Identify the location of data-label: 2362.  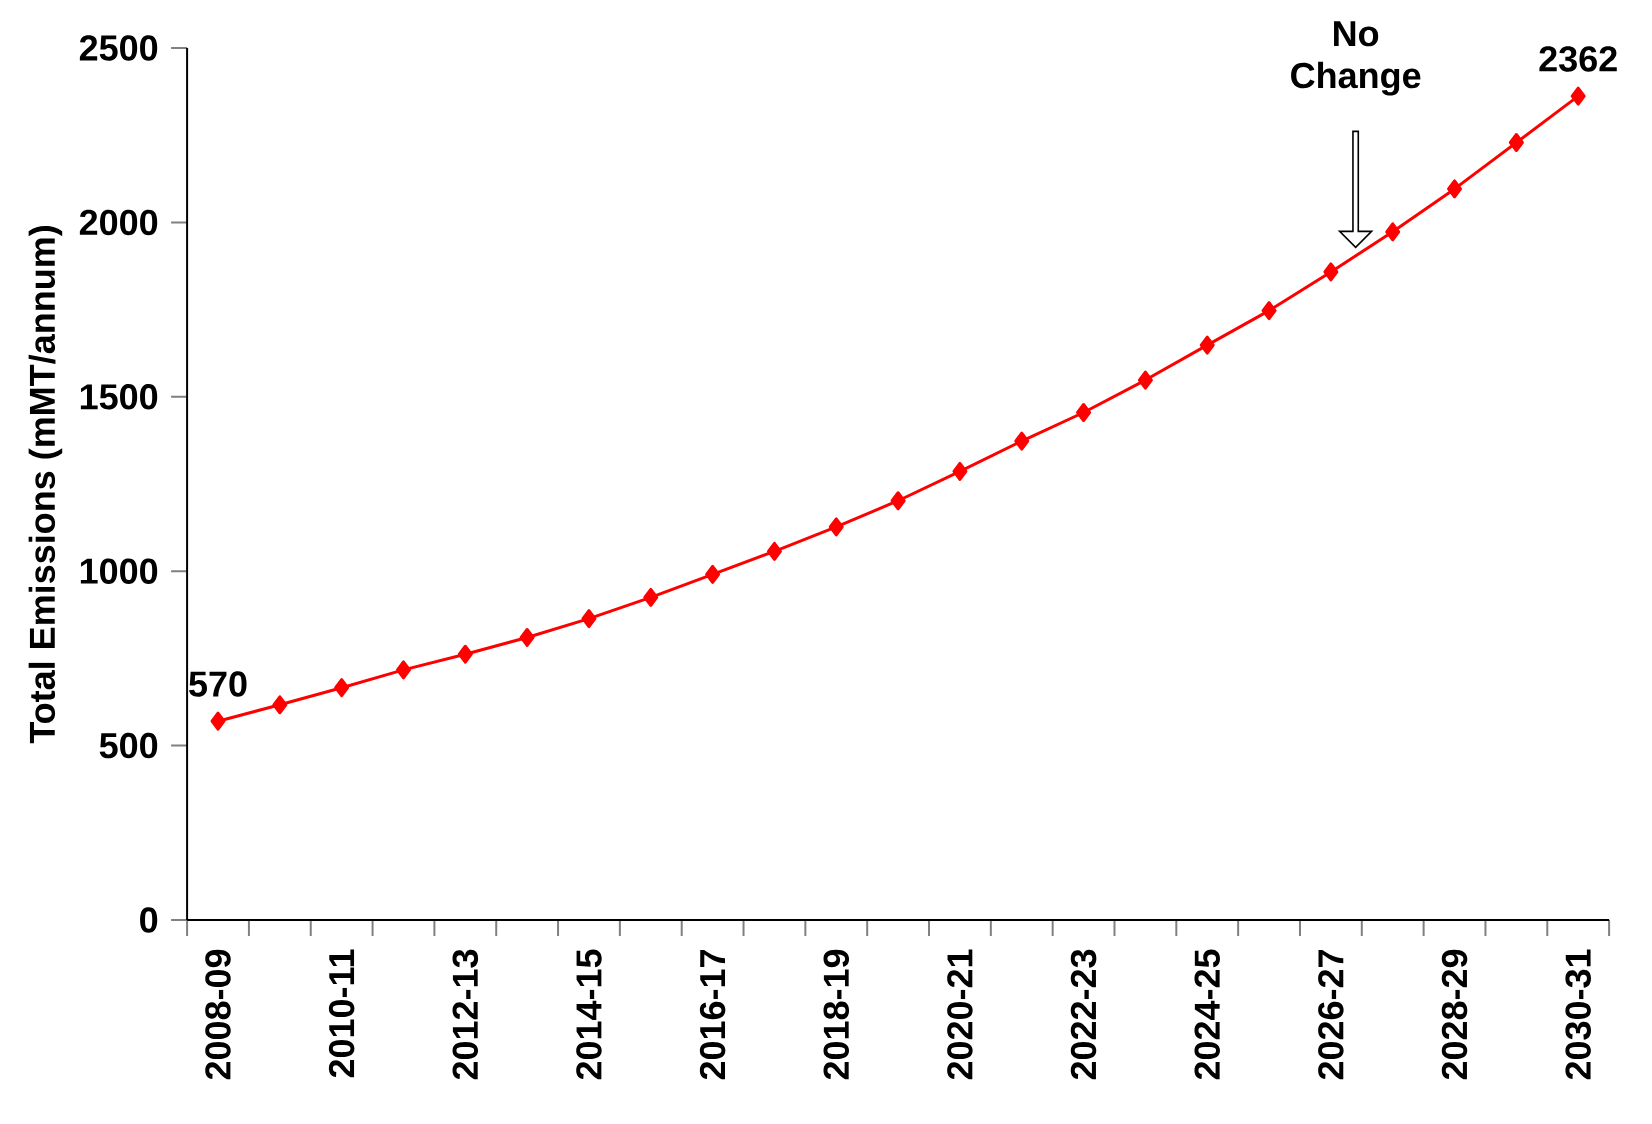
(1578, 59).